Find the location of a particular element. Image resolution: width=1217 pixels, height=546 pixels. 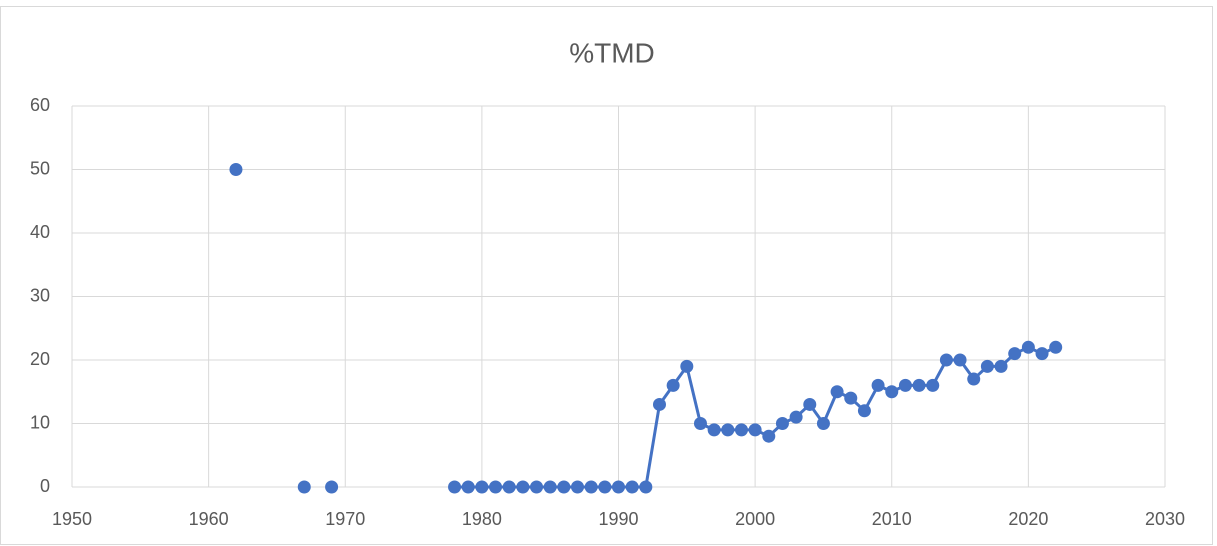

x-tick-label: 1960 is located at coordinates (209, 519).